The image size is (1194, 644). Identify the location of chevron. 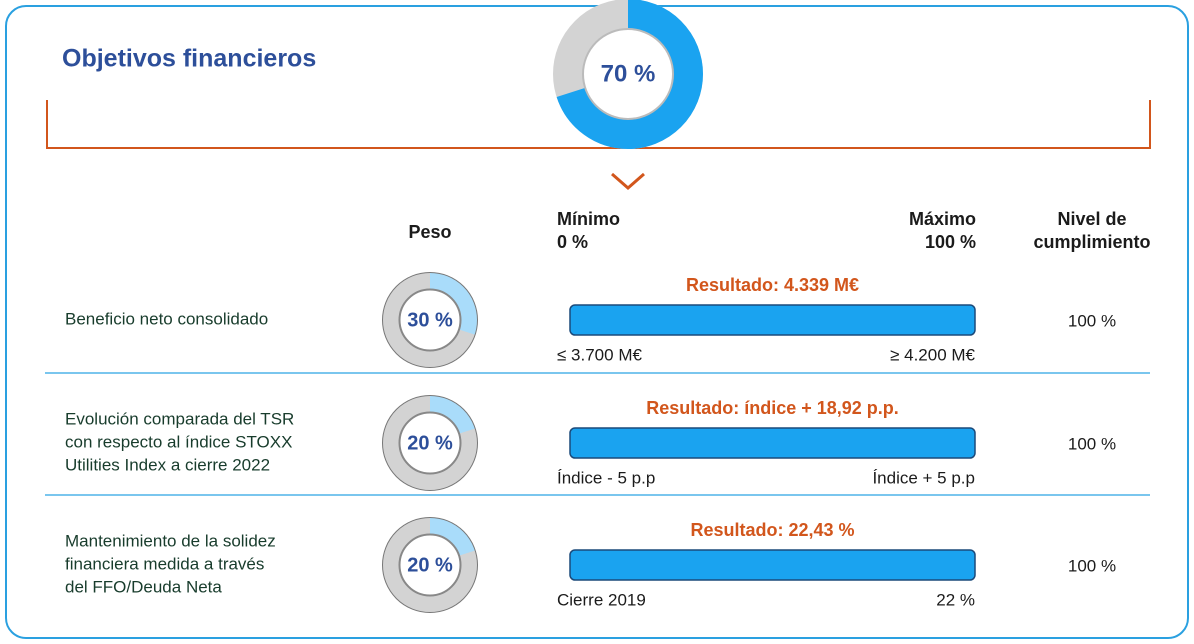
(628, 181).